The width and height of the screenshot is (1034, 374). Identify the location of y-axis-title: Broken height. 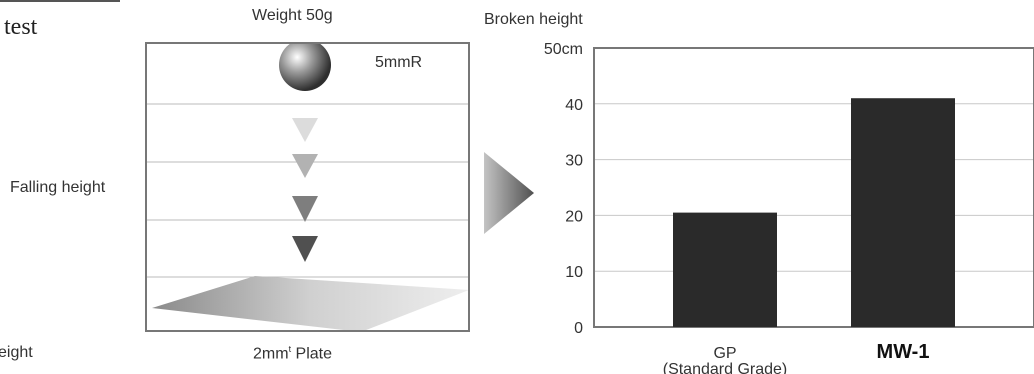
(533, 19).